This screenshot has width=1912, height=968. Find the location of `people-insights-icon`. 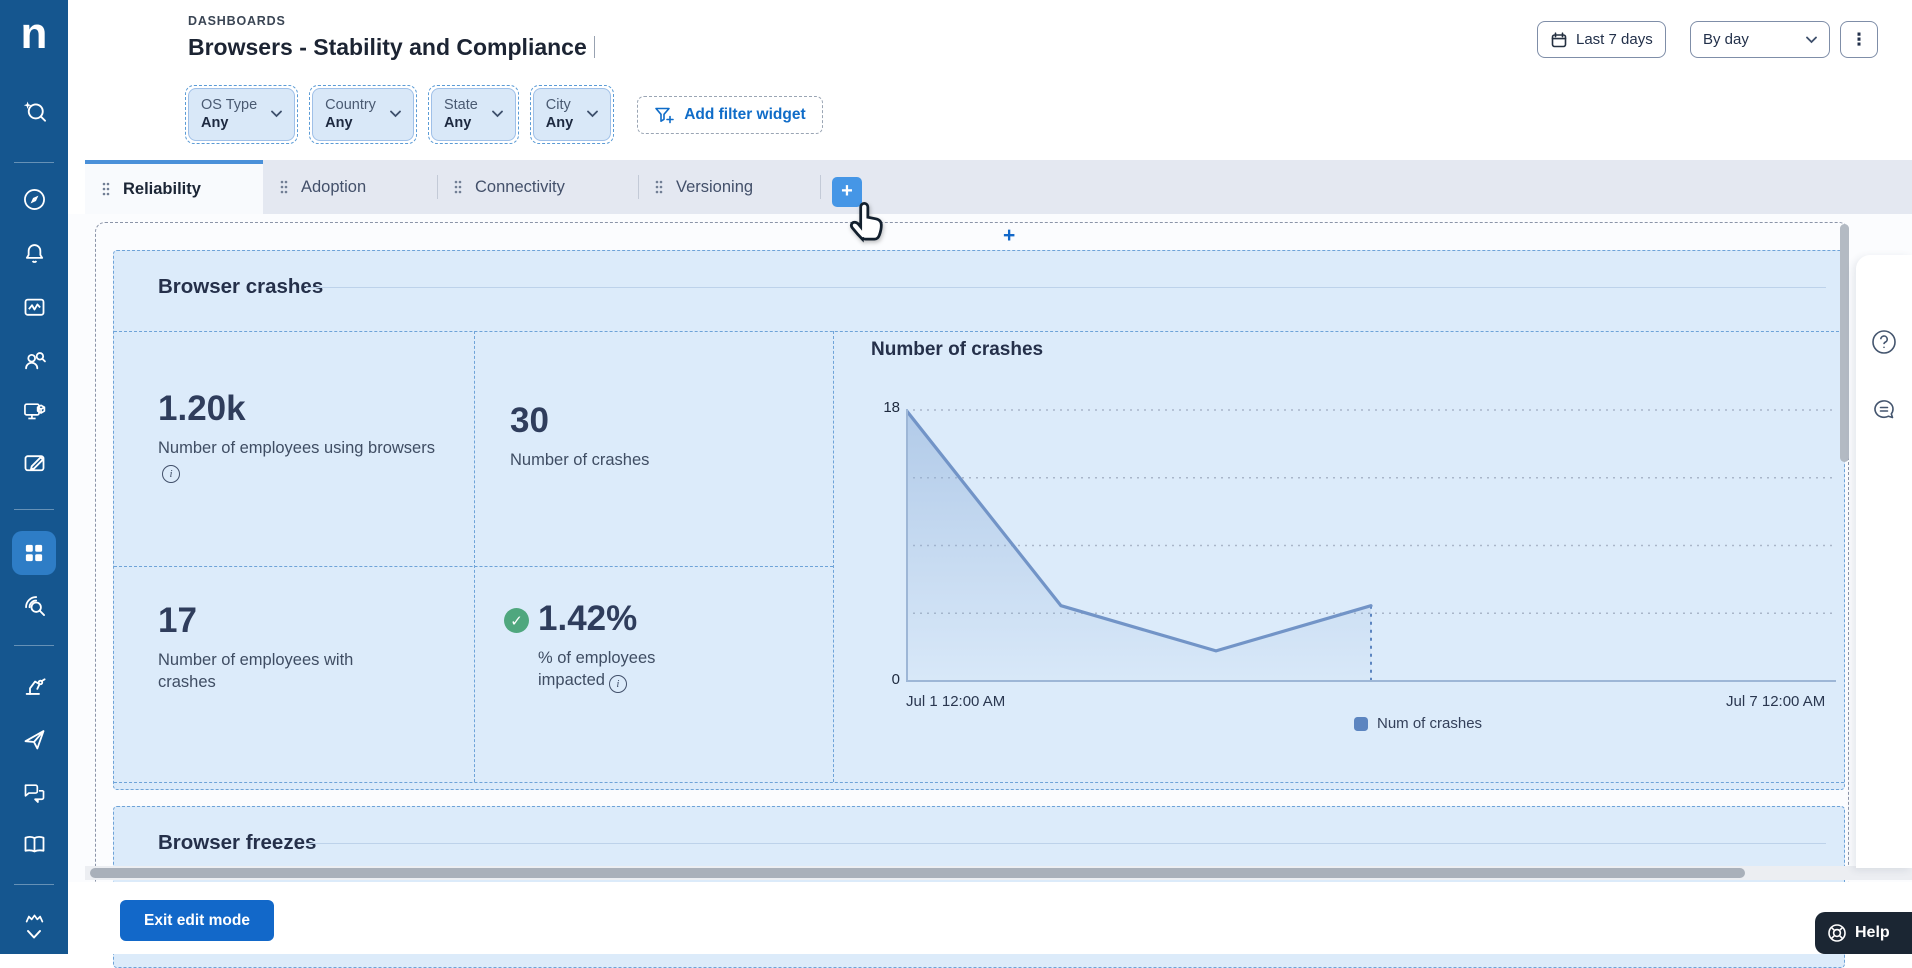

people-insights-icon is located at coordinates (34, 360).